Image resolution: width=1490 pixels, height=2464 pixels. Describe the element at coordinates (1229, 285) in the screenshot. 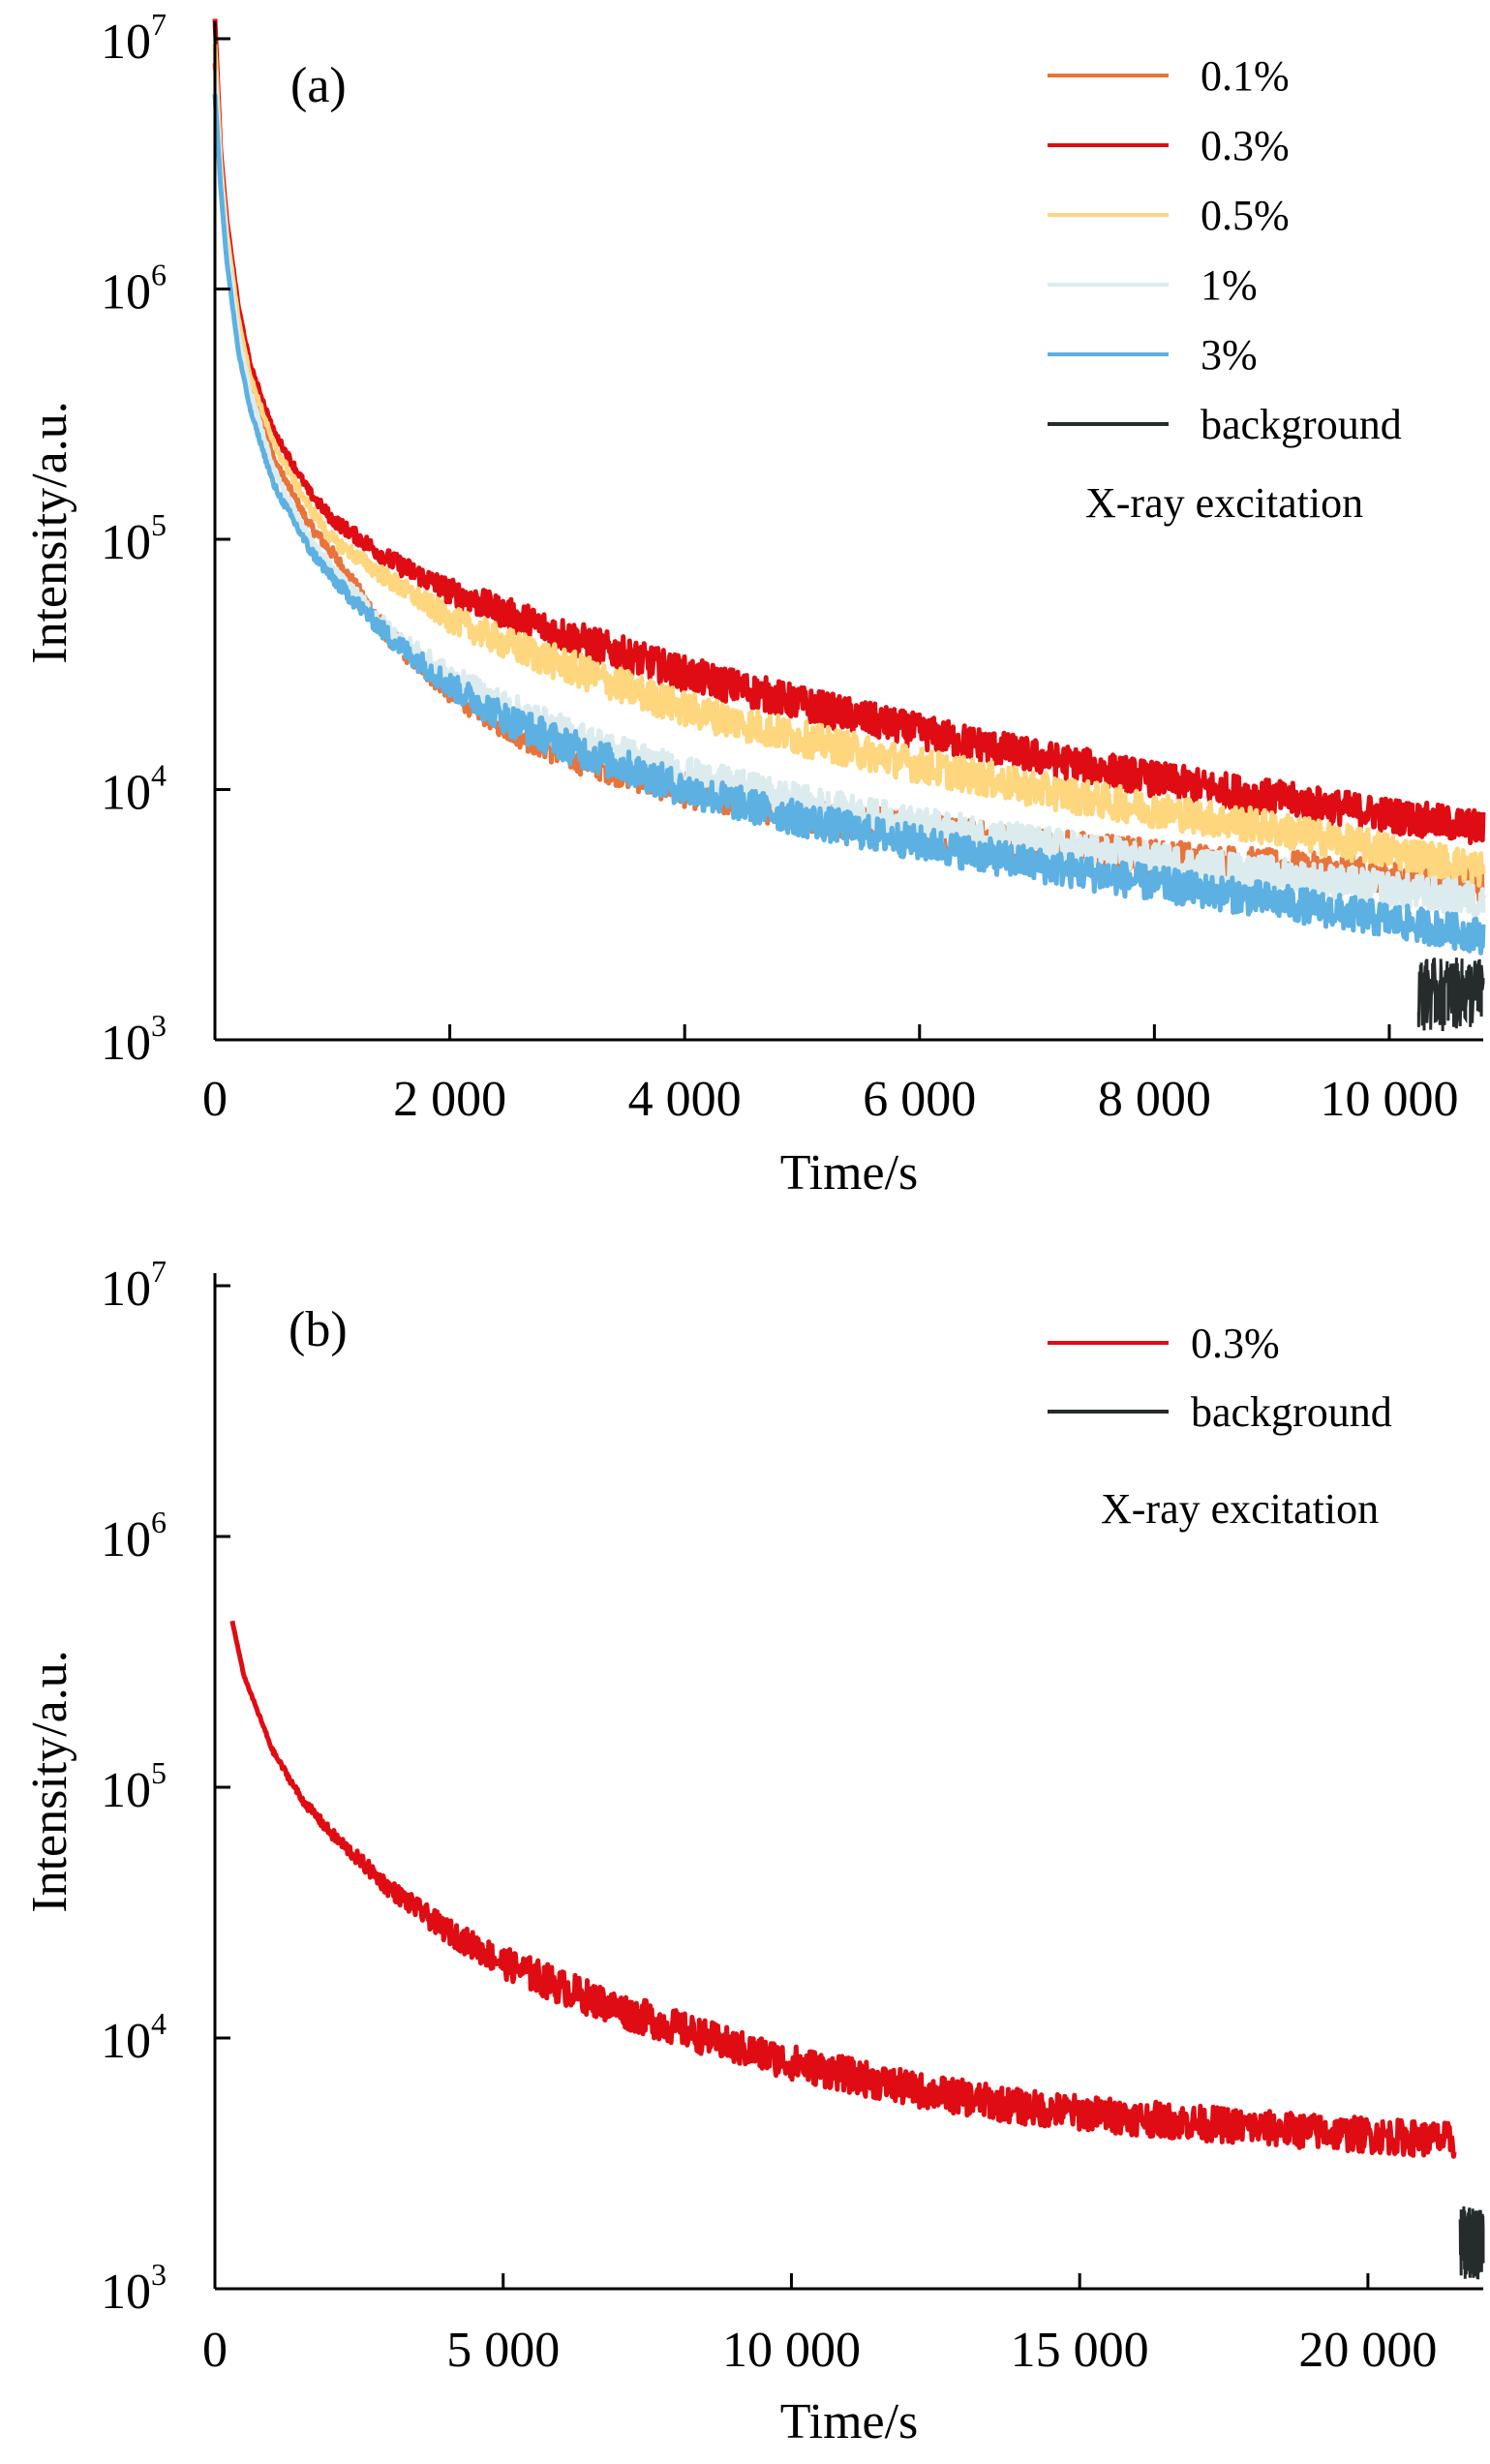

I see `legend-label-1pct: 1%` at that location.